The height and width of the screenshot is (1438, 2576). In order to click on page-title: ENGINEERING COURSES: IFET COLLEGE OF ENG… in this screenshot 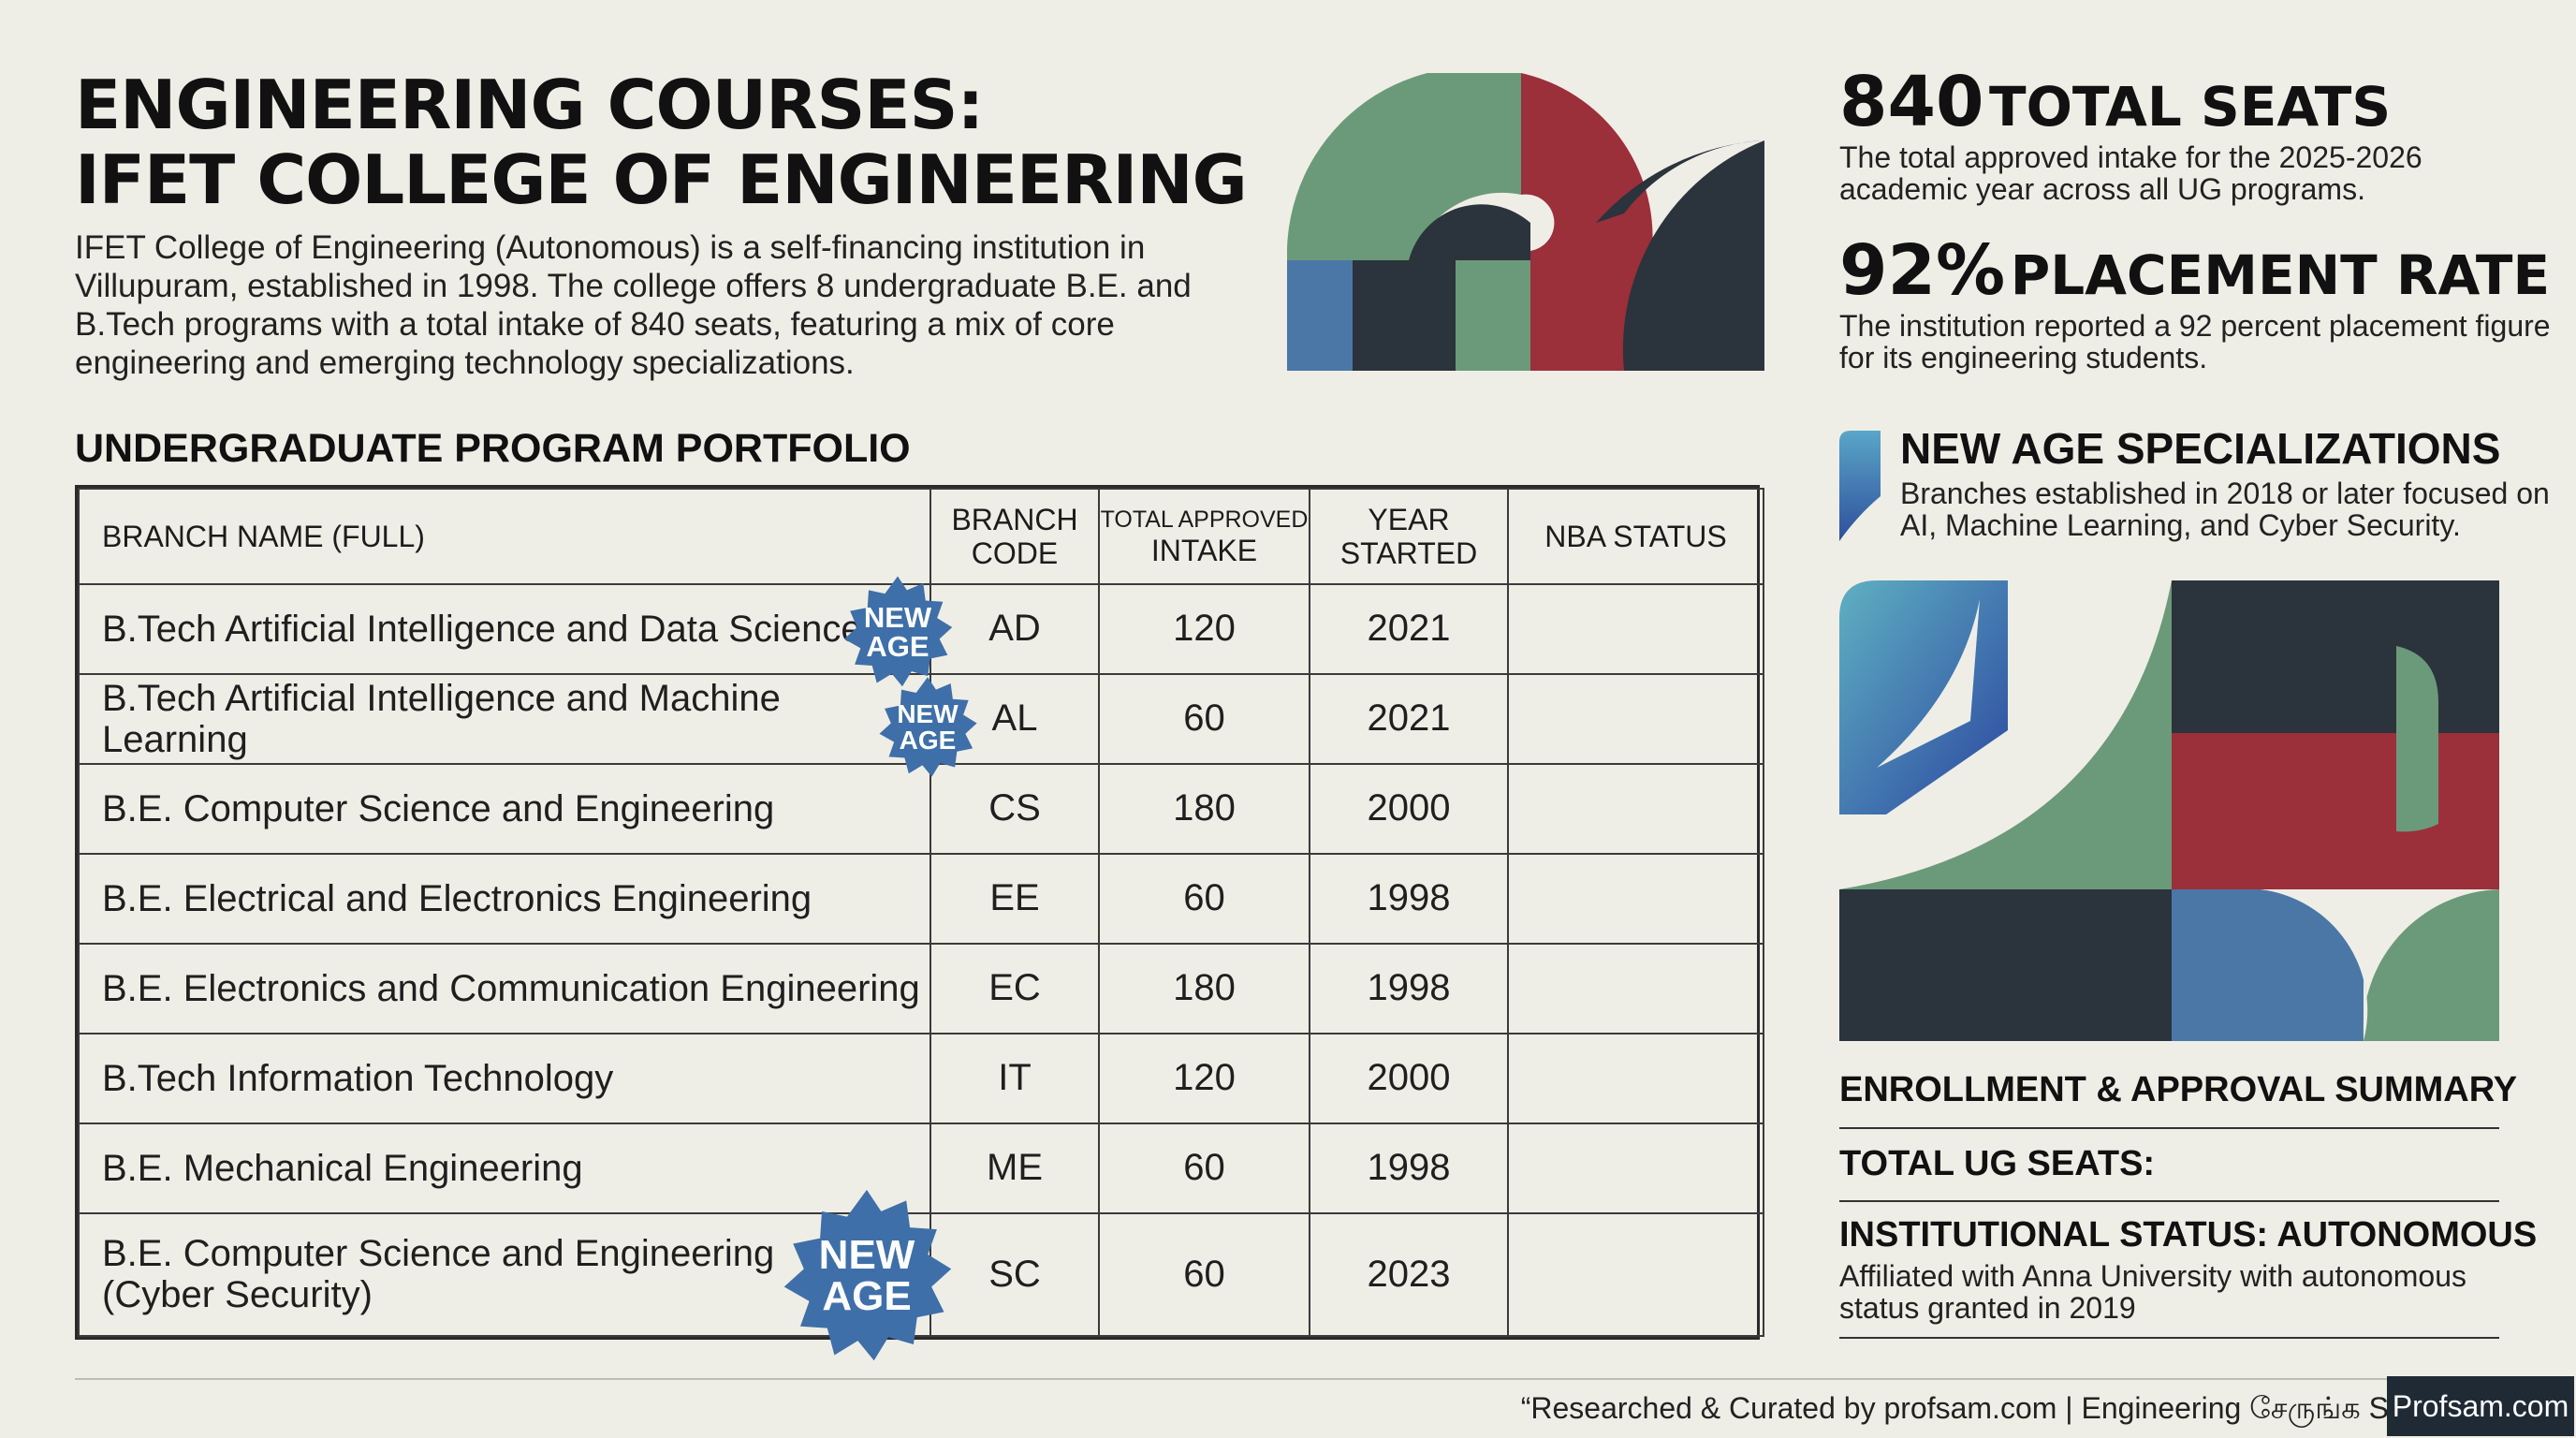, I will do `click(683, 142)`.